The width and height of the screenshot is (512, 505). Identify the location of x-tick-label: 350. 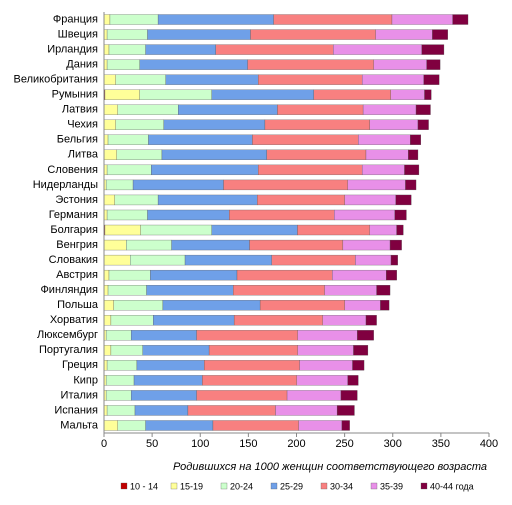
(441, 444).